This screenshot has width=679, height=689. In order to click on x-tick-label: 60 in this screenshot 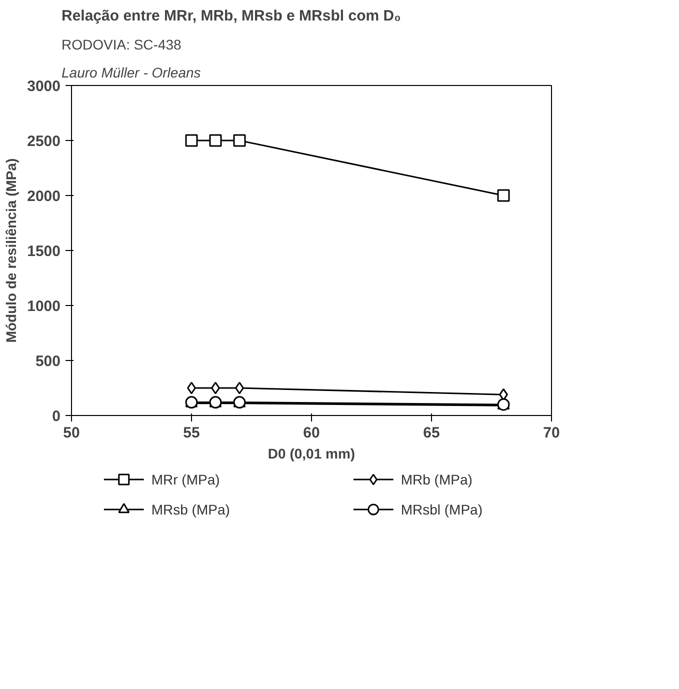, I will do `click(311, 433)`.